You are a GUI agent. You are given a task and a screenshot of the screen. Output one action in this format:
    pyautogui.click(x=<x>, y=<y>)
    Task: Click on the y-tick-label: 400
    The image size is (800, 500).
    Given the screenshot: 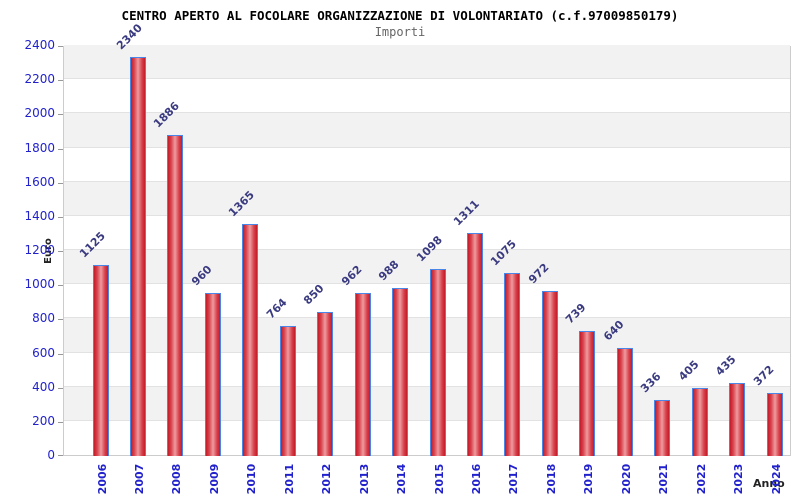 What is the action you would take?
    pyautogui.click(x=43, y=386)
    